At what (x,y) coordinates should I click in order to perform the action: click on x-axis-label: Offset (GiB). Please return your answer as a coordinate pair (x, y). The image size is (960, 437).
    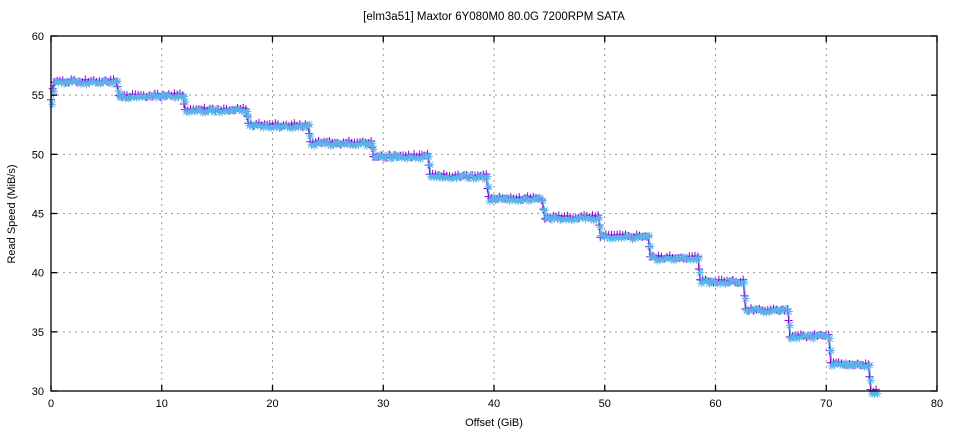
    Looking at the image, I should click on (494, 423).